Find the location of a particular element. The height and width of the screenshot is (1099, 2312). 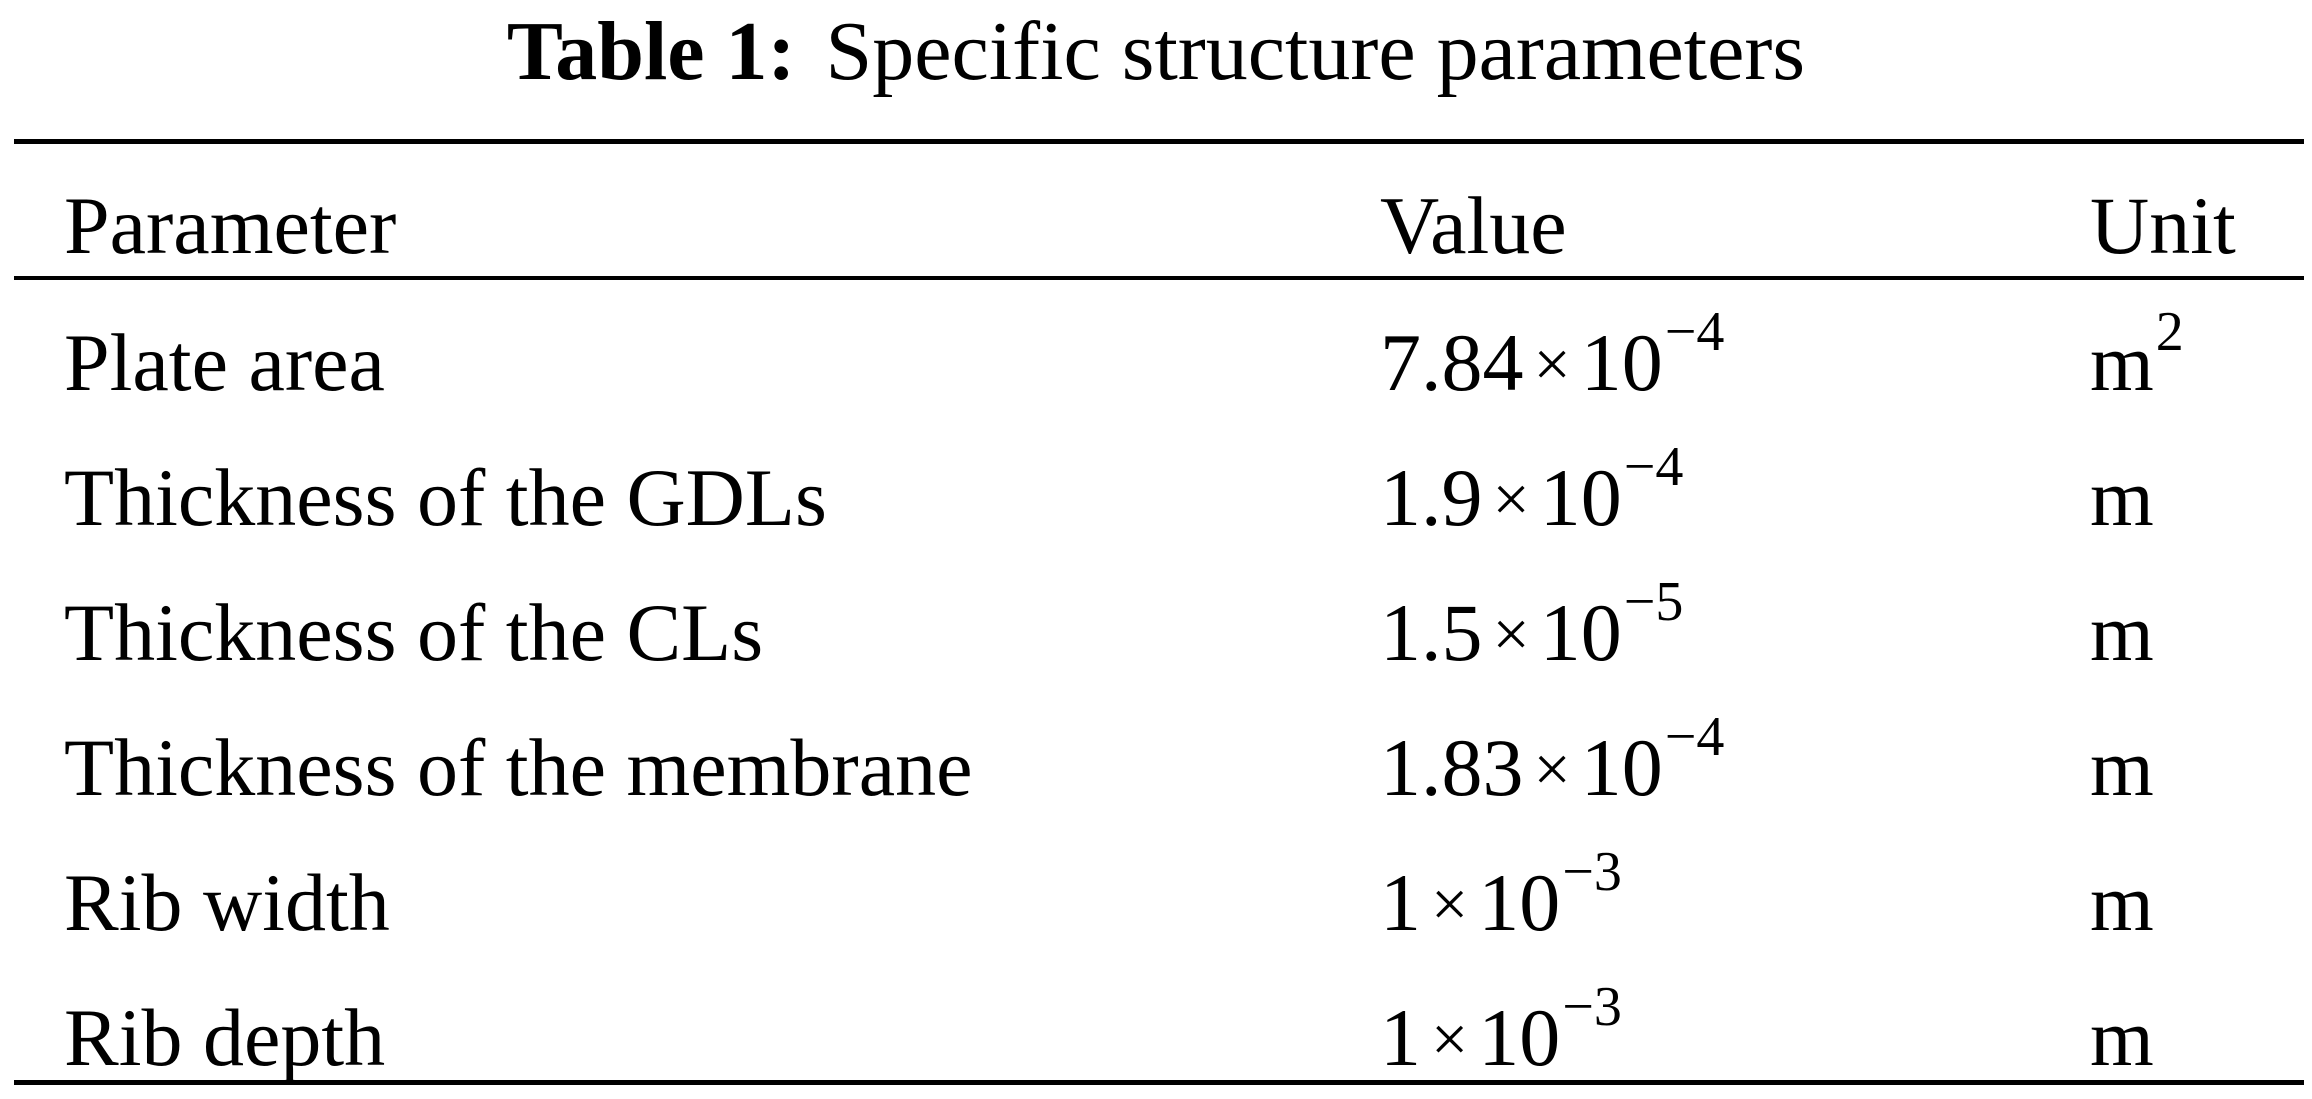

row-parameter: Thickness of the membrane is located at coordinates (518, 767).